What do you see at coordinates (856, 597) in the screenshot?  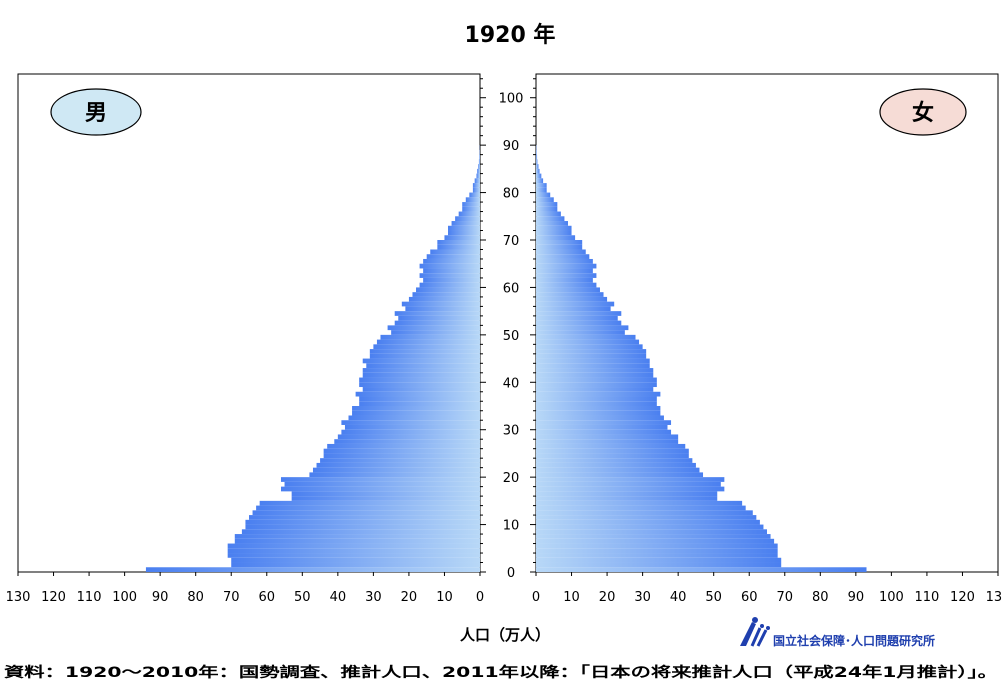 I see `female-x-tick-label: 90` at bounding box center [856, 597].